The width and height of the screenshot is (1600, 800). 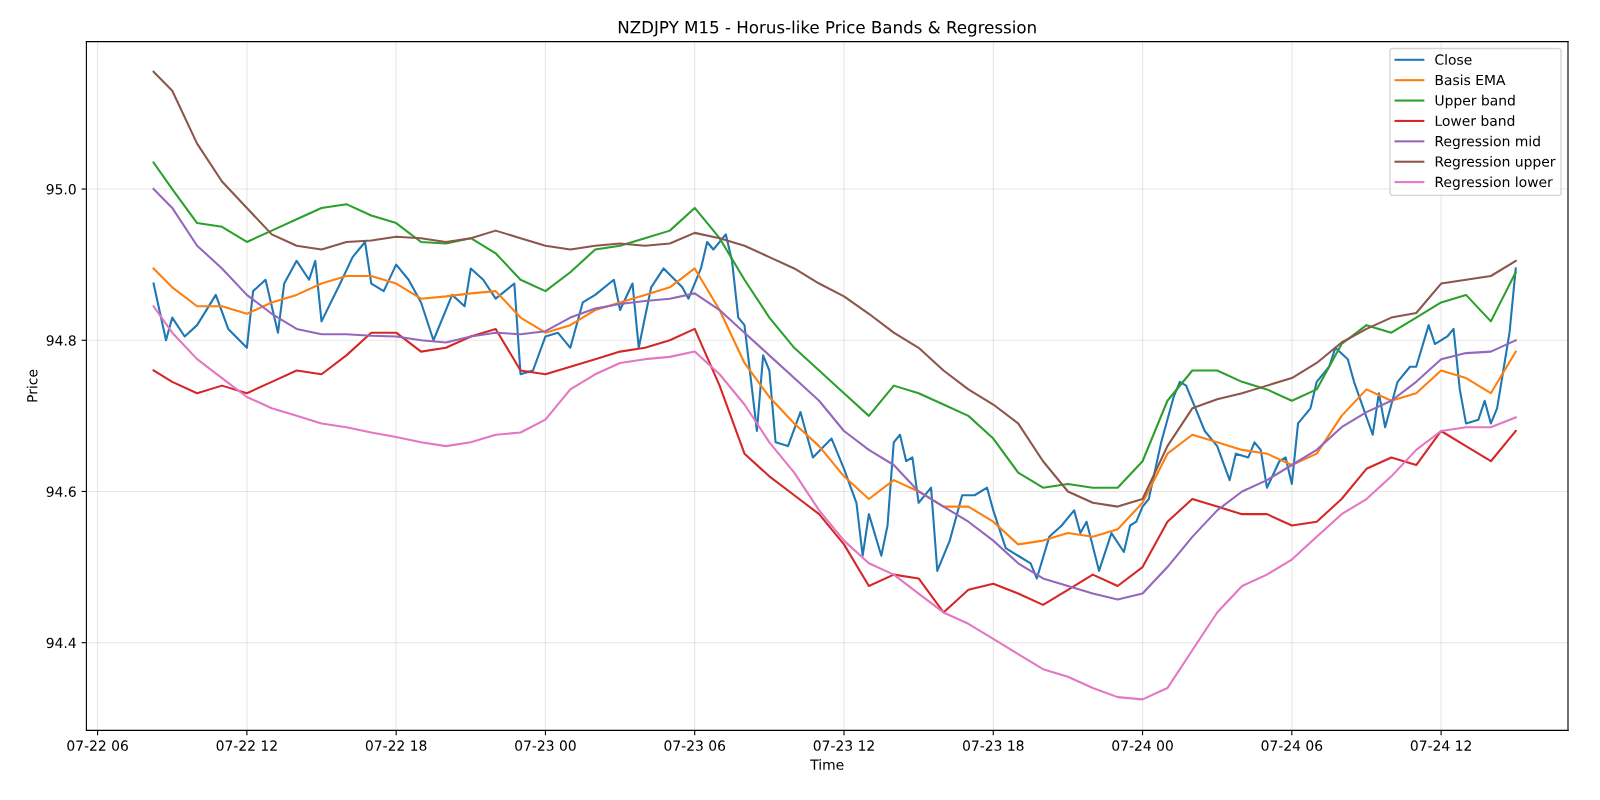 What do you see at coordinates (61, 643) in the screenshot?
I see `y-tick-label: 94.4` at bounding box center [61, 643].